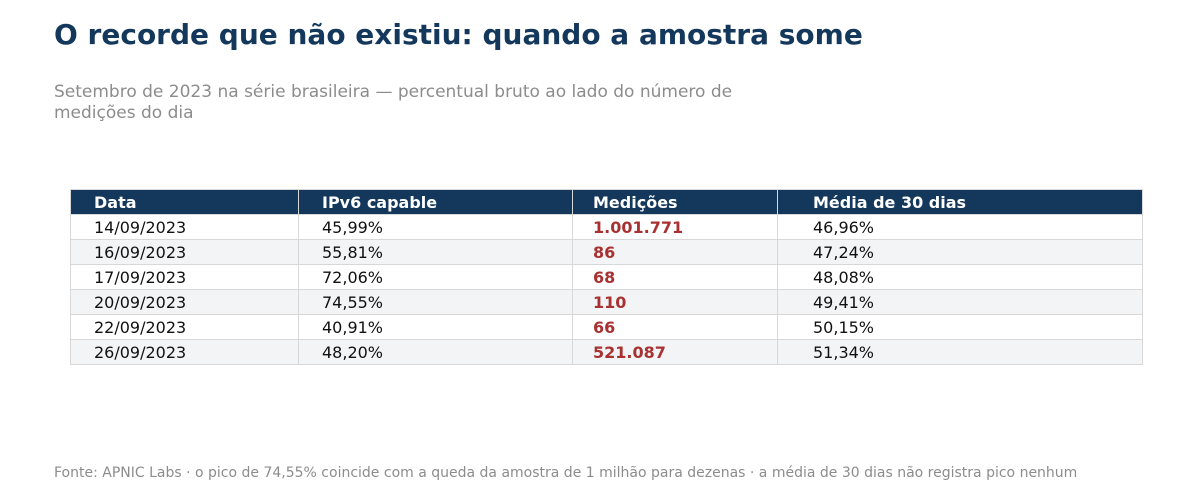 This screenshot has width=1200, height=501. What do you see at coordinates (675, 227) in the screenshot?
I see `cell-measurements: 1.001.771` at bounding box center [675, 227].